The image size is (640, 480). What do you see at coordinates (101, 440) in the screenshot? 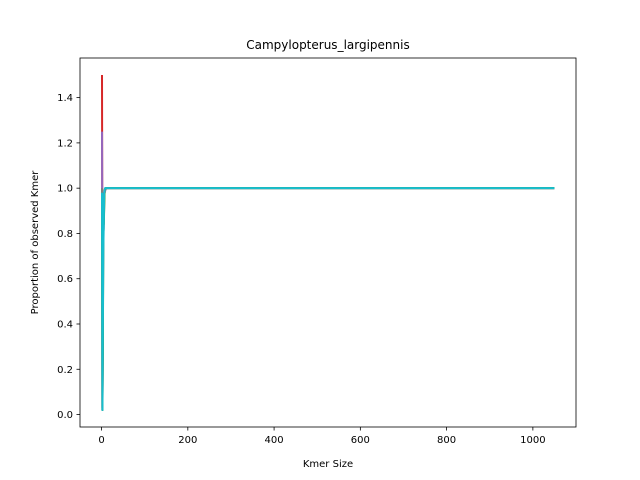
I see `x-tick-label: 0` at bounding box center [101, 440].